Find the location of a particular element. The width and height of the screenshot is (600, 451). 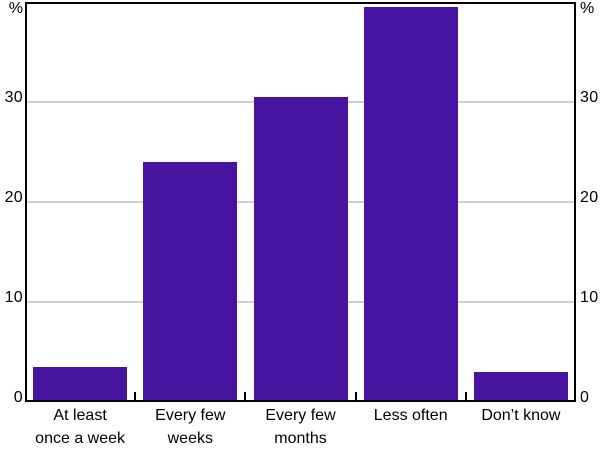

bar-at-least-once-a-week is located at coordinates (80, 384).